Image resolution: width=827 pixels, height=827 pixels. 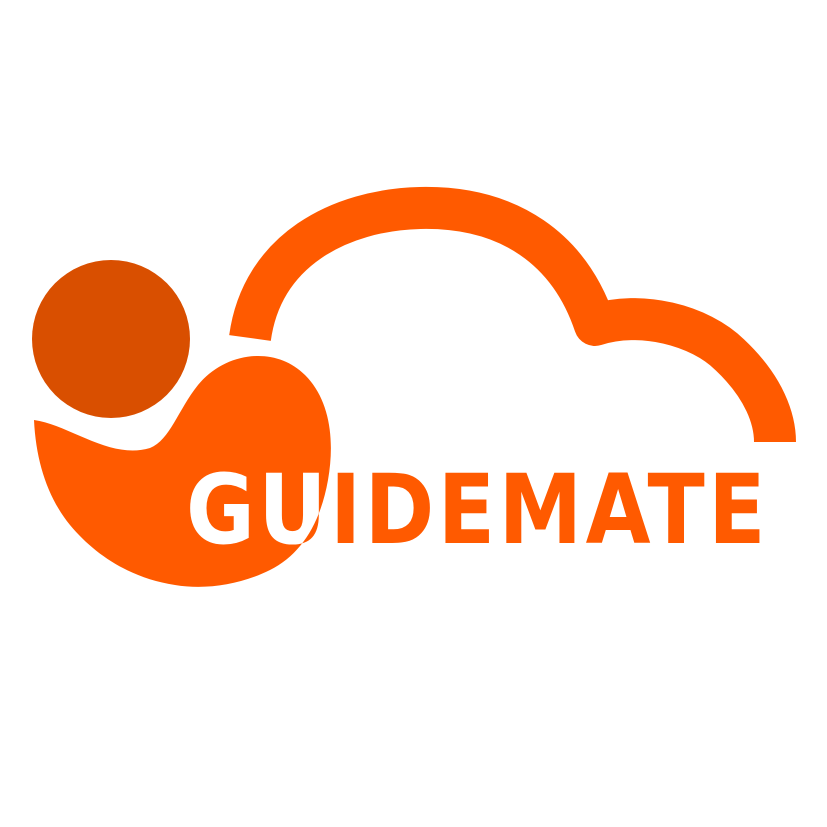 What do you see at coordinates (182, 471) in the screenshot?
I see `person-body-icon` at bounding box center [182, 471].